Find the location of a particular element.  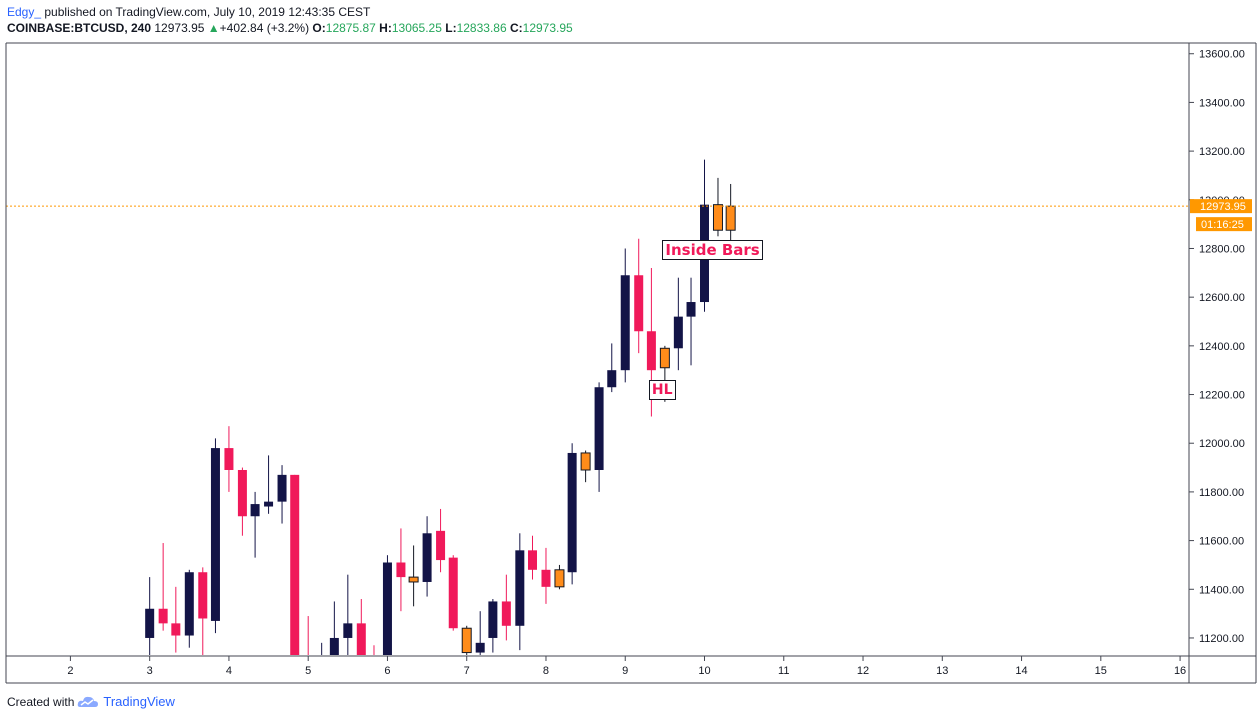

time-tick-label: 16 is located at coordinates (1180, 671).